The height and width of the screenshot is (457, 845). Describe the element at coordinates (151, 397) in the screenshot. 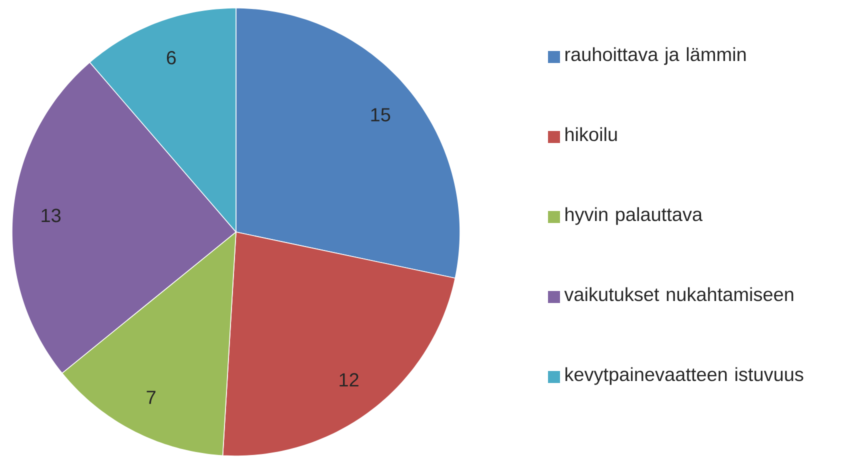

I see `data-label: 7` at that location.